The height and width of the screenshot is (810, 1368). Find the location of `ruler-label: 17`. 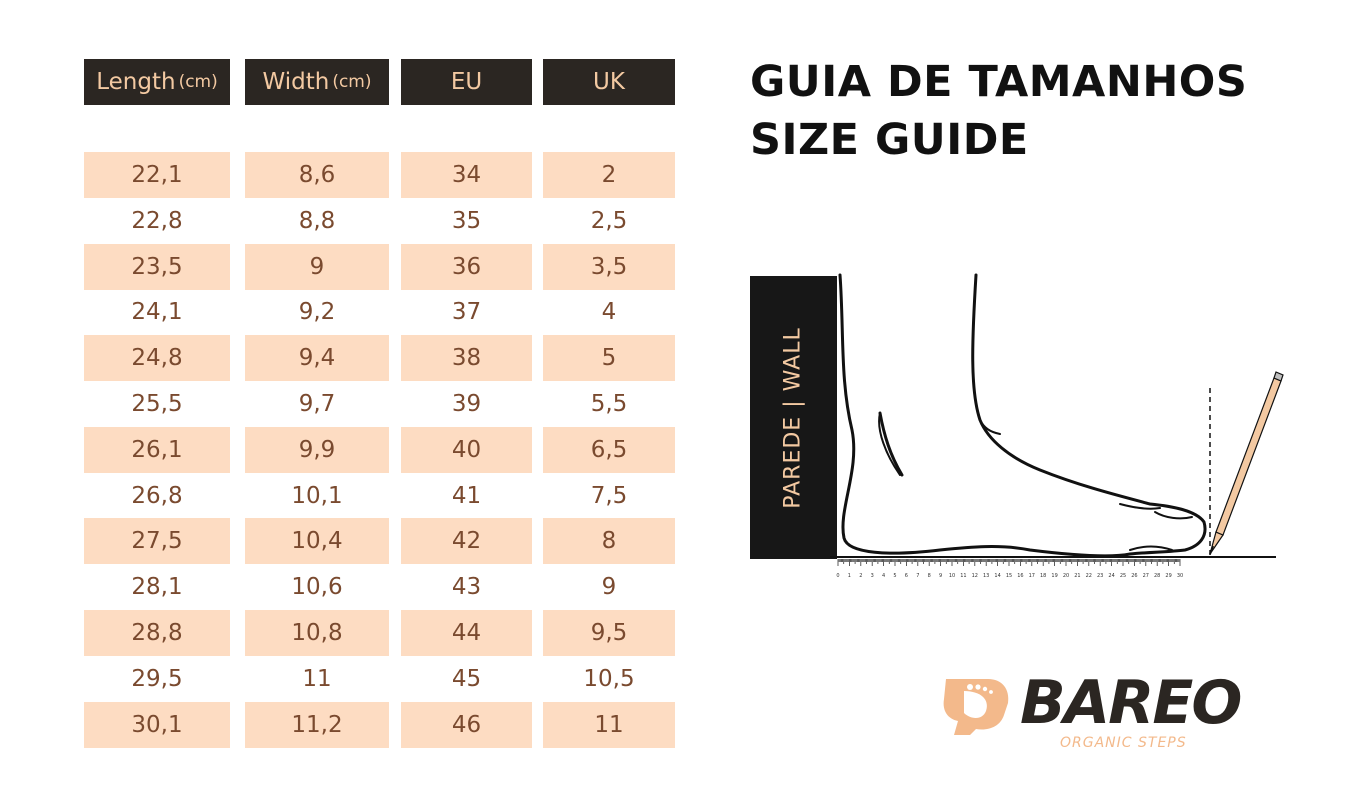

ruler-label: 17 is located at coordinates (1032, 576).